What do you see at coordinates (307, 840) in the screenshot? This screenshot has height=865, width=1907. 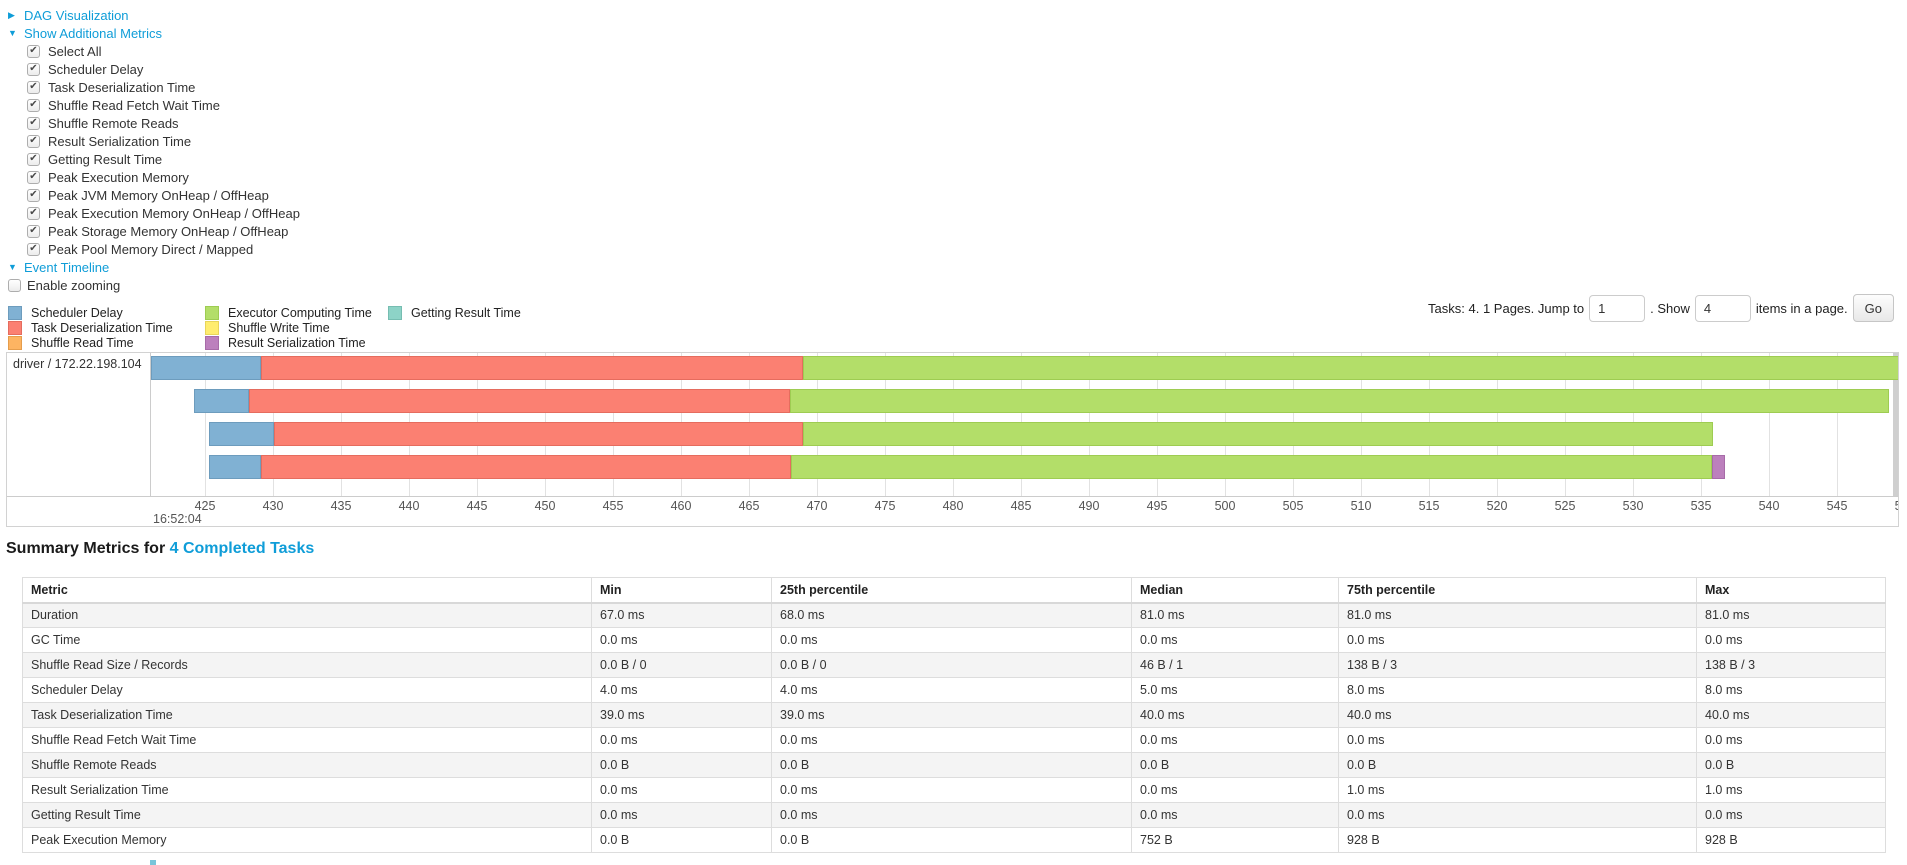 I see `metric-name-cell: Peak Execution Memory` at bounding box center [307, 840].